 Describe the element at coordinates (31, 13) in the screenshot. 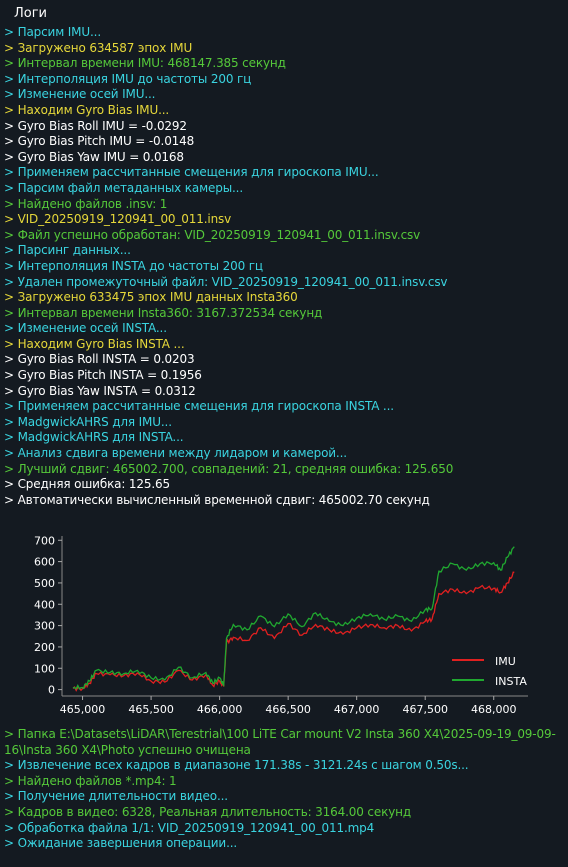

I see `panel-title: Логи` at that location.